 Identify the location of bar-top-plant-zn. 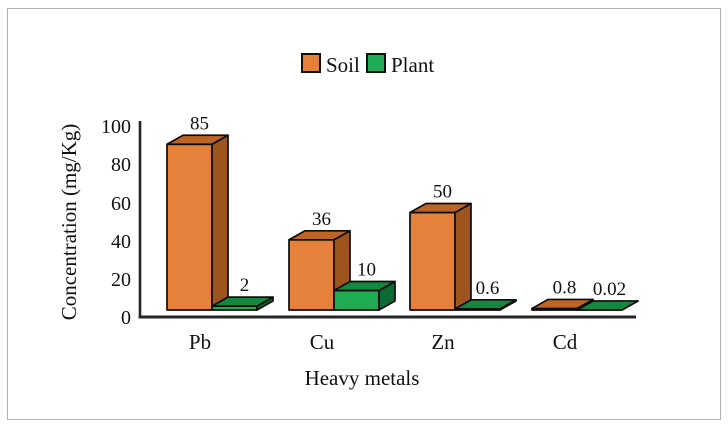
(485, 304).